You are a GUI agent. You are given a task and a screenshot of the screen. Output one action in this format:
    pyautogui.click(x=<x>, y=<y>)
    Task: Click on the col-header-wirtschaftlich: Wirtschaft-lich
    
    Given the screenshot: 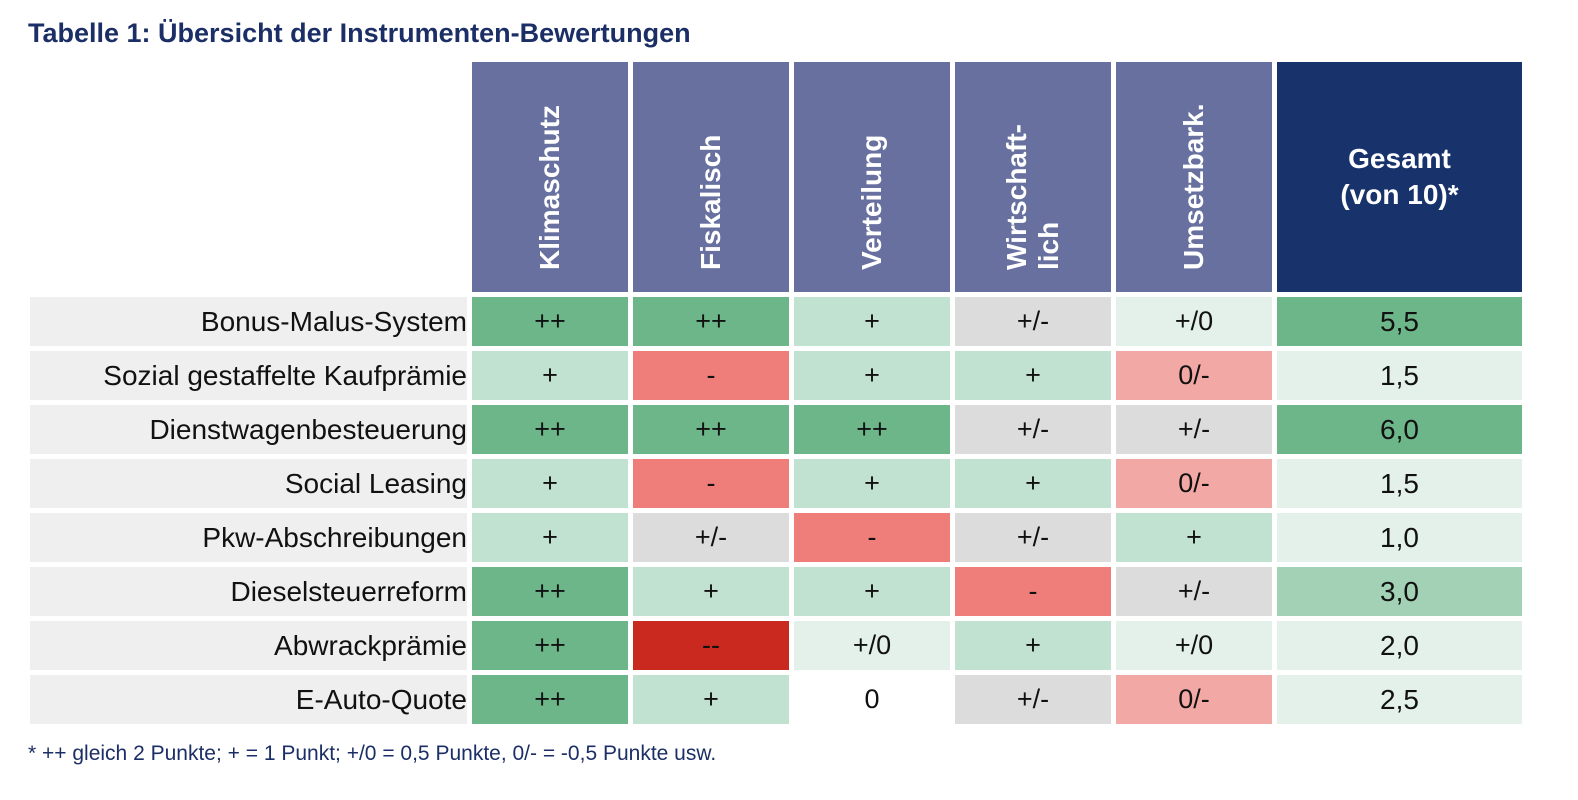 What is the action you would take?
    pyautogui.click(x=1033, y=177)
    